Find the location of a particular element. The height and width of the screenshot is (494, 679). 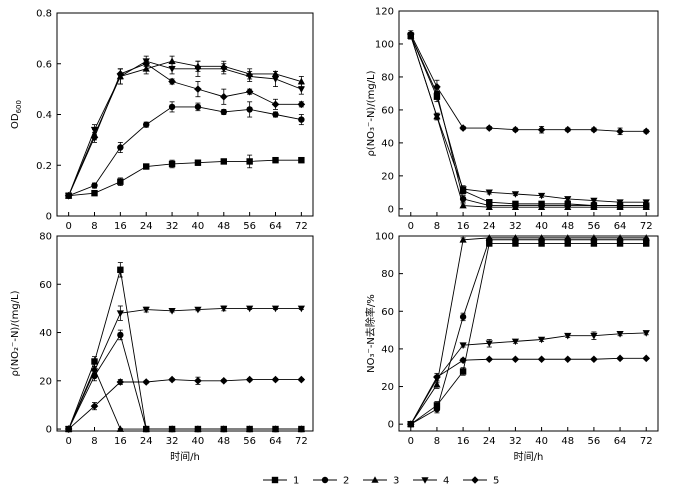

legend-label: 2 is located at coordinates (346, 481).